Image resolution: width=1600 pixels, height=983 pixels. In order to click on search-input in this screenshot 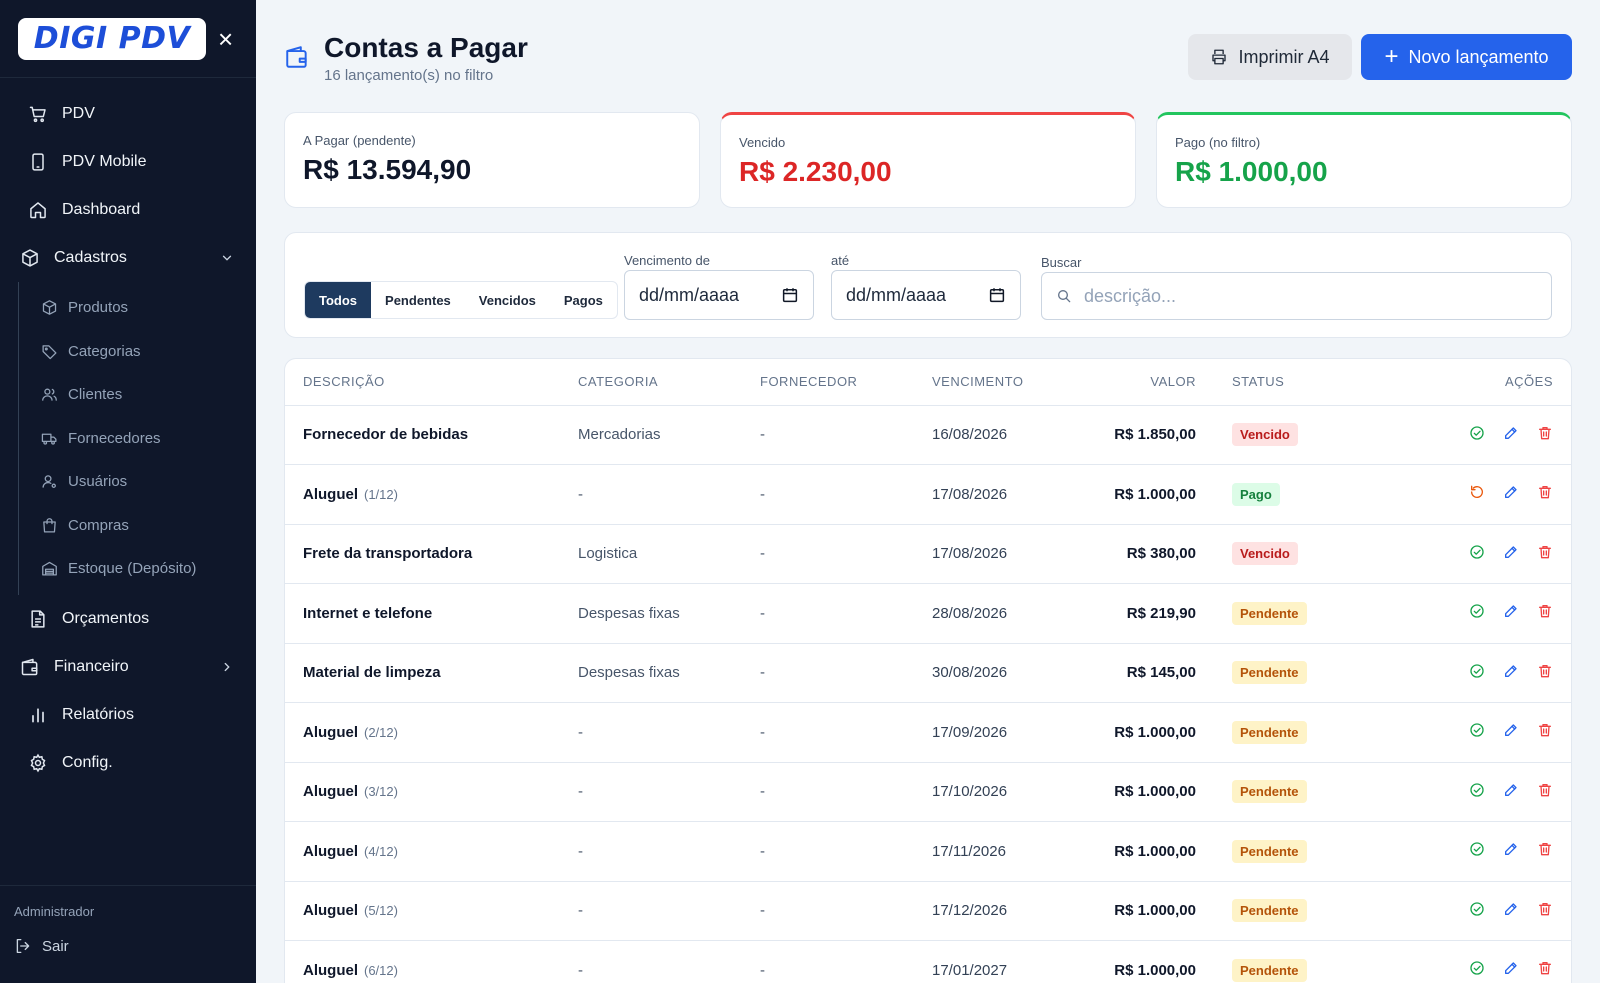, I will do `click(1304, 296)`.